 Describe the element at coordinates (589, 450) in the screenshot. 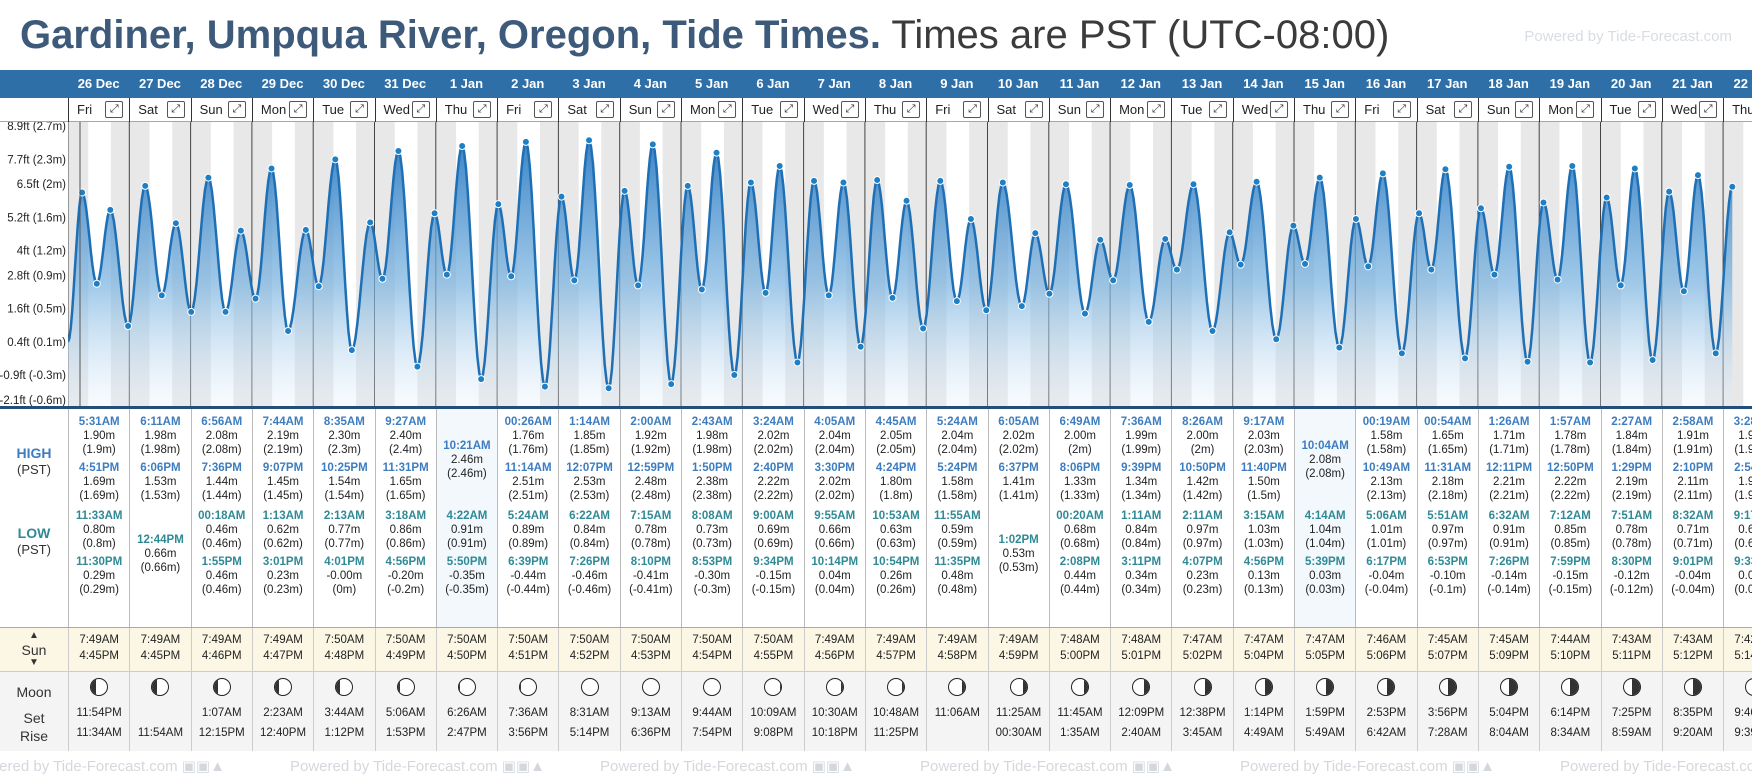

I see `high-height-alt: (1.85m)` at that location.